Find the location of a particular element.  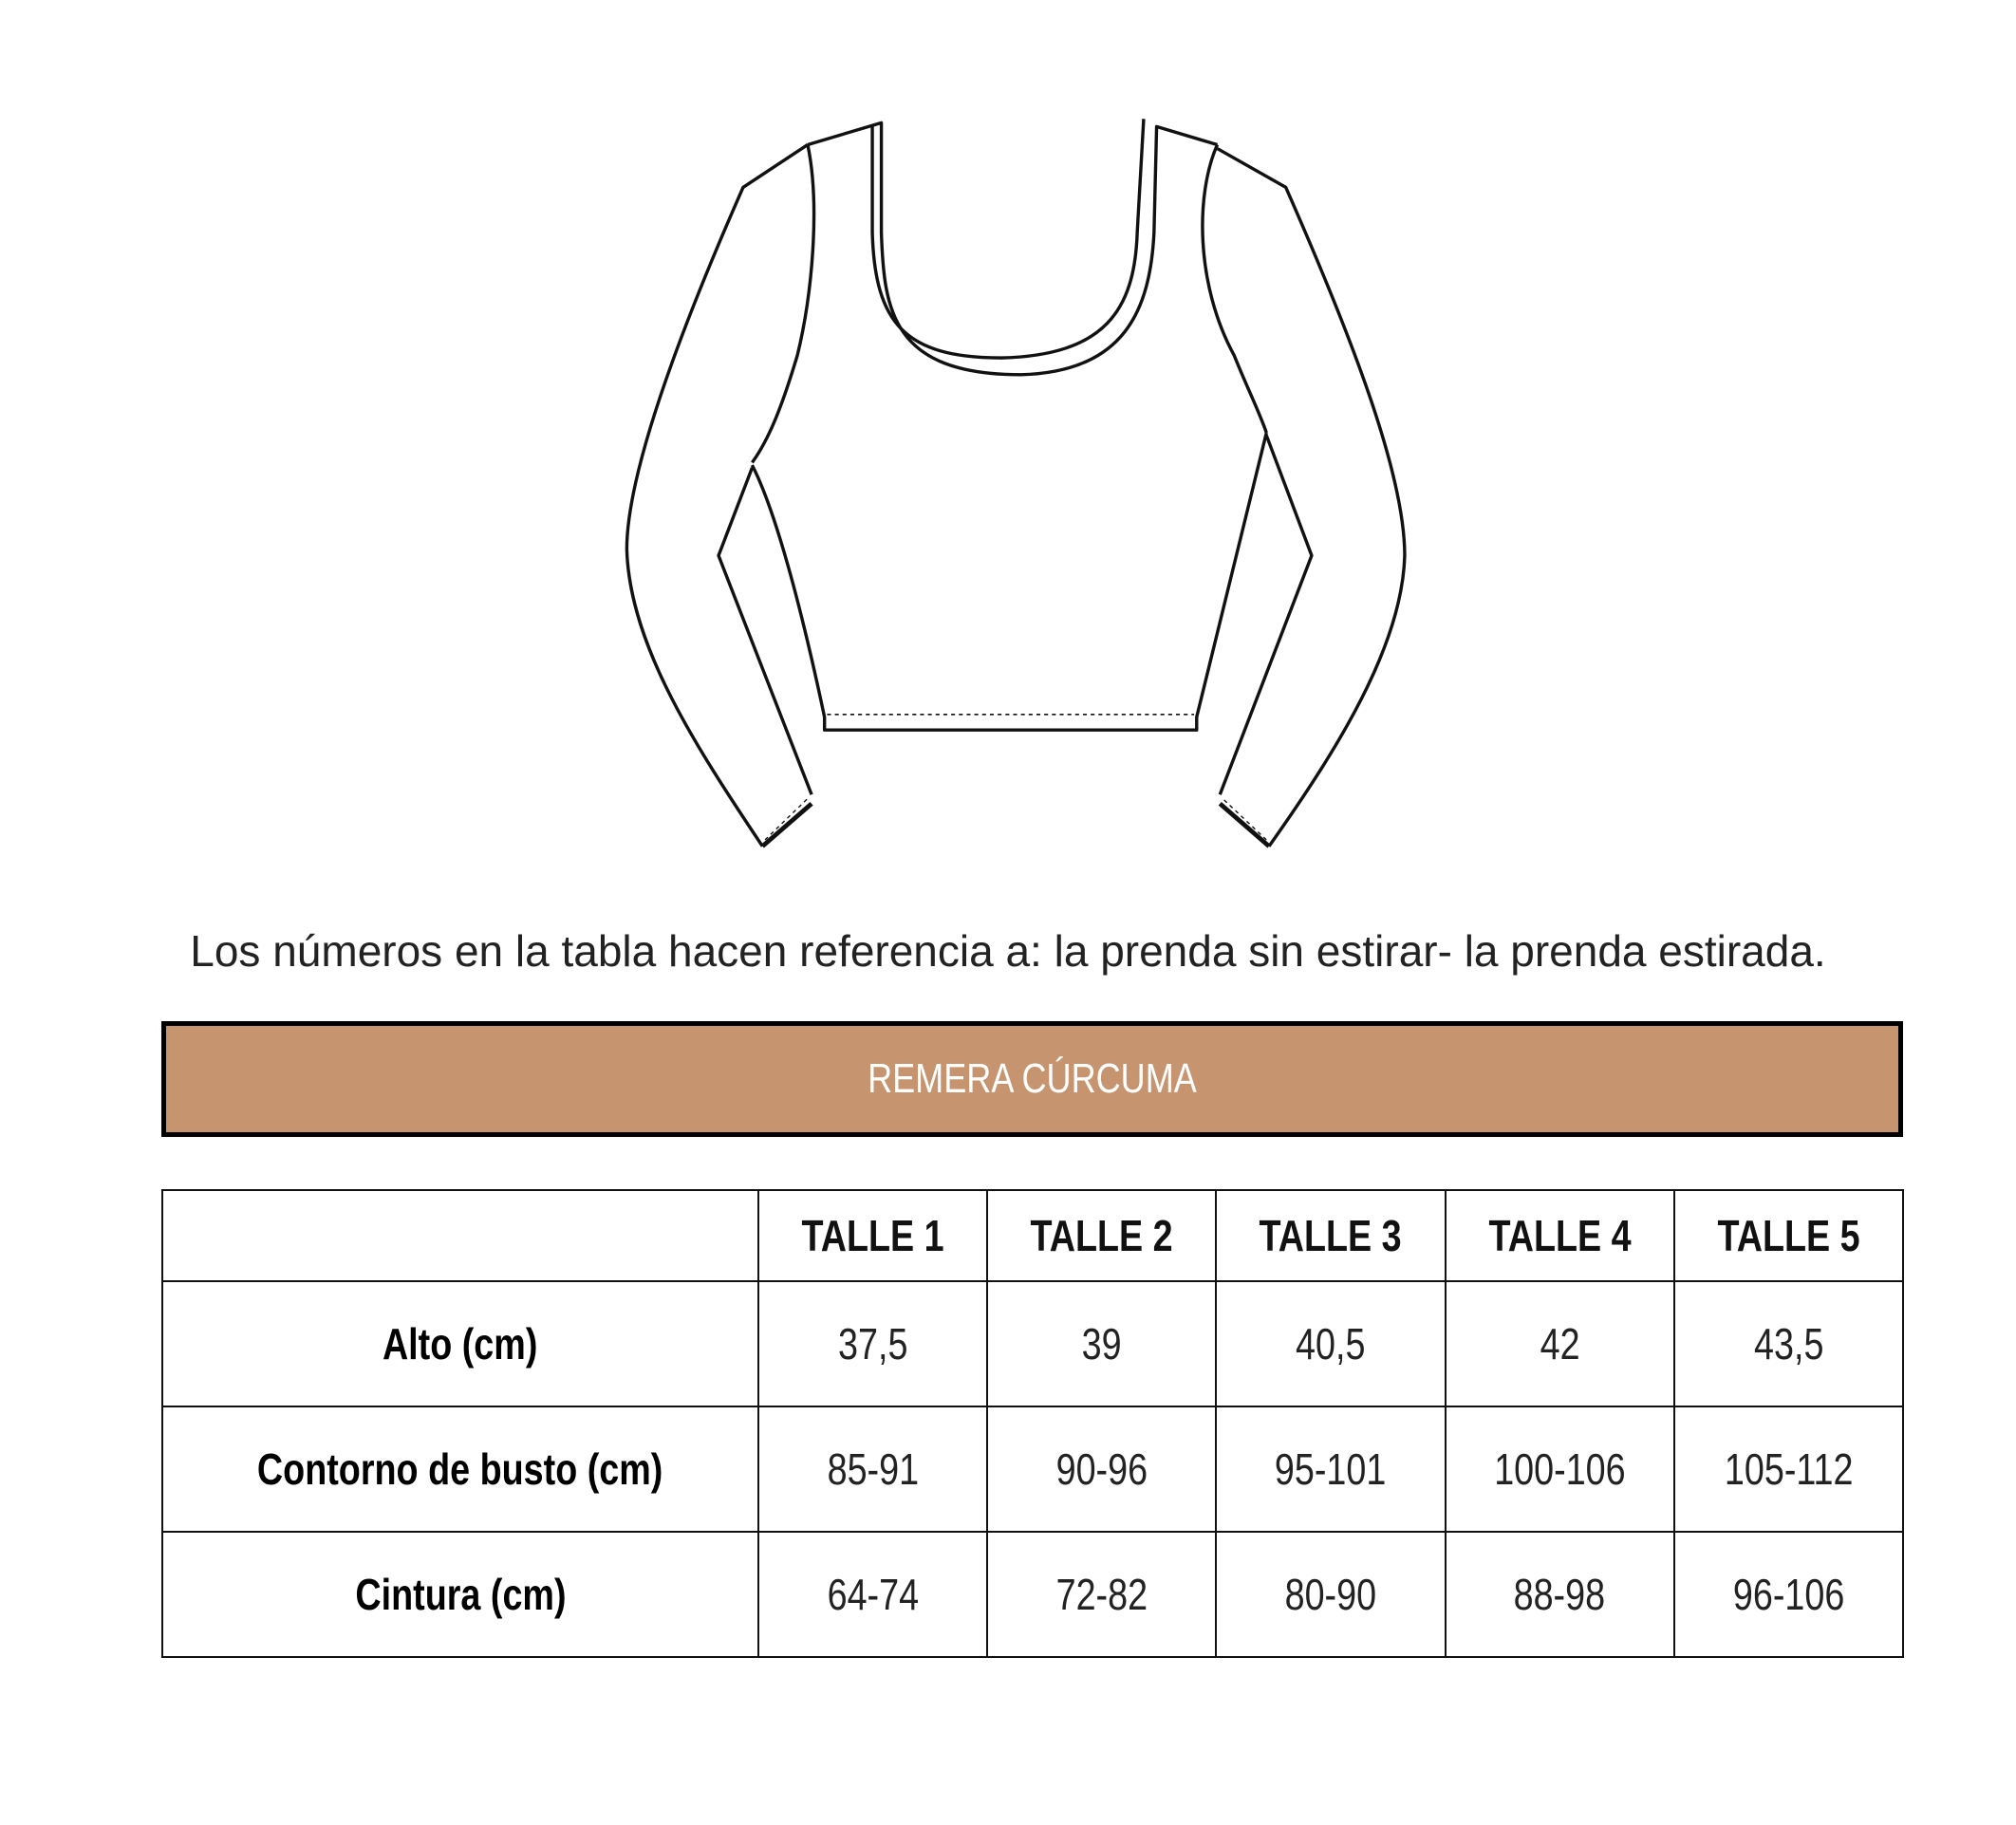

cell: 100-106 is located at coordinates (1559, 1470).